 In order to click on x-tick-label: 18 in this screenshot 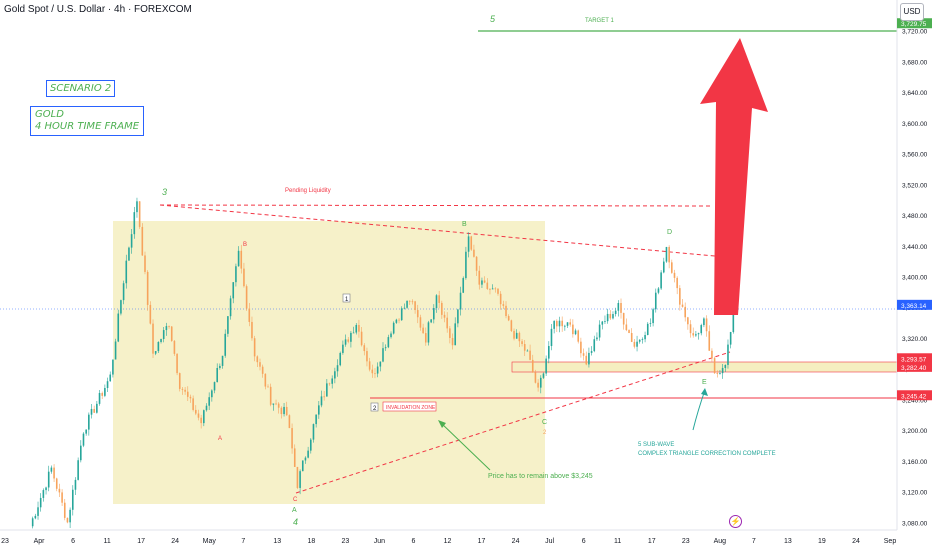, I will do `click(311, 541)`.